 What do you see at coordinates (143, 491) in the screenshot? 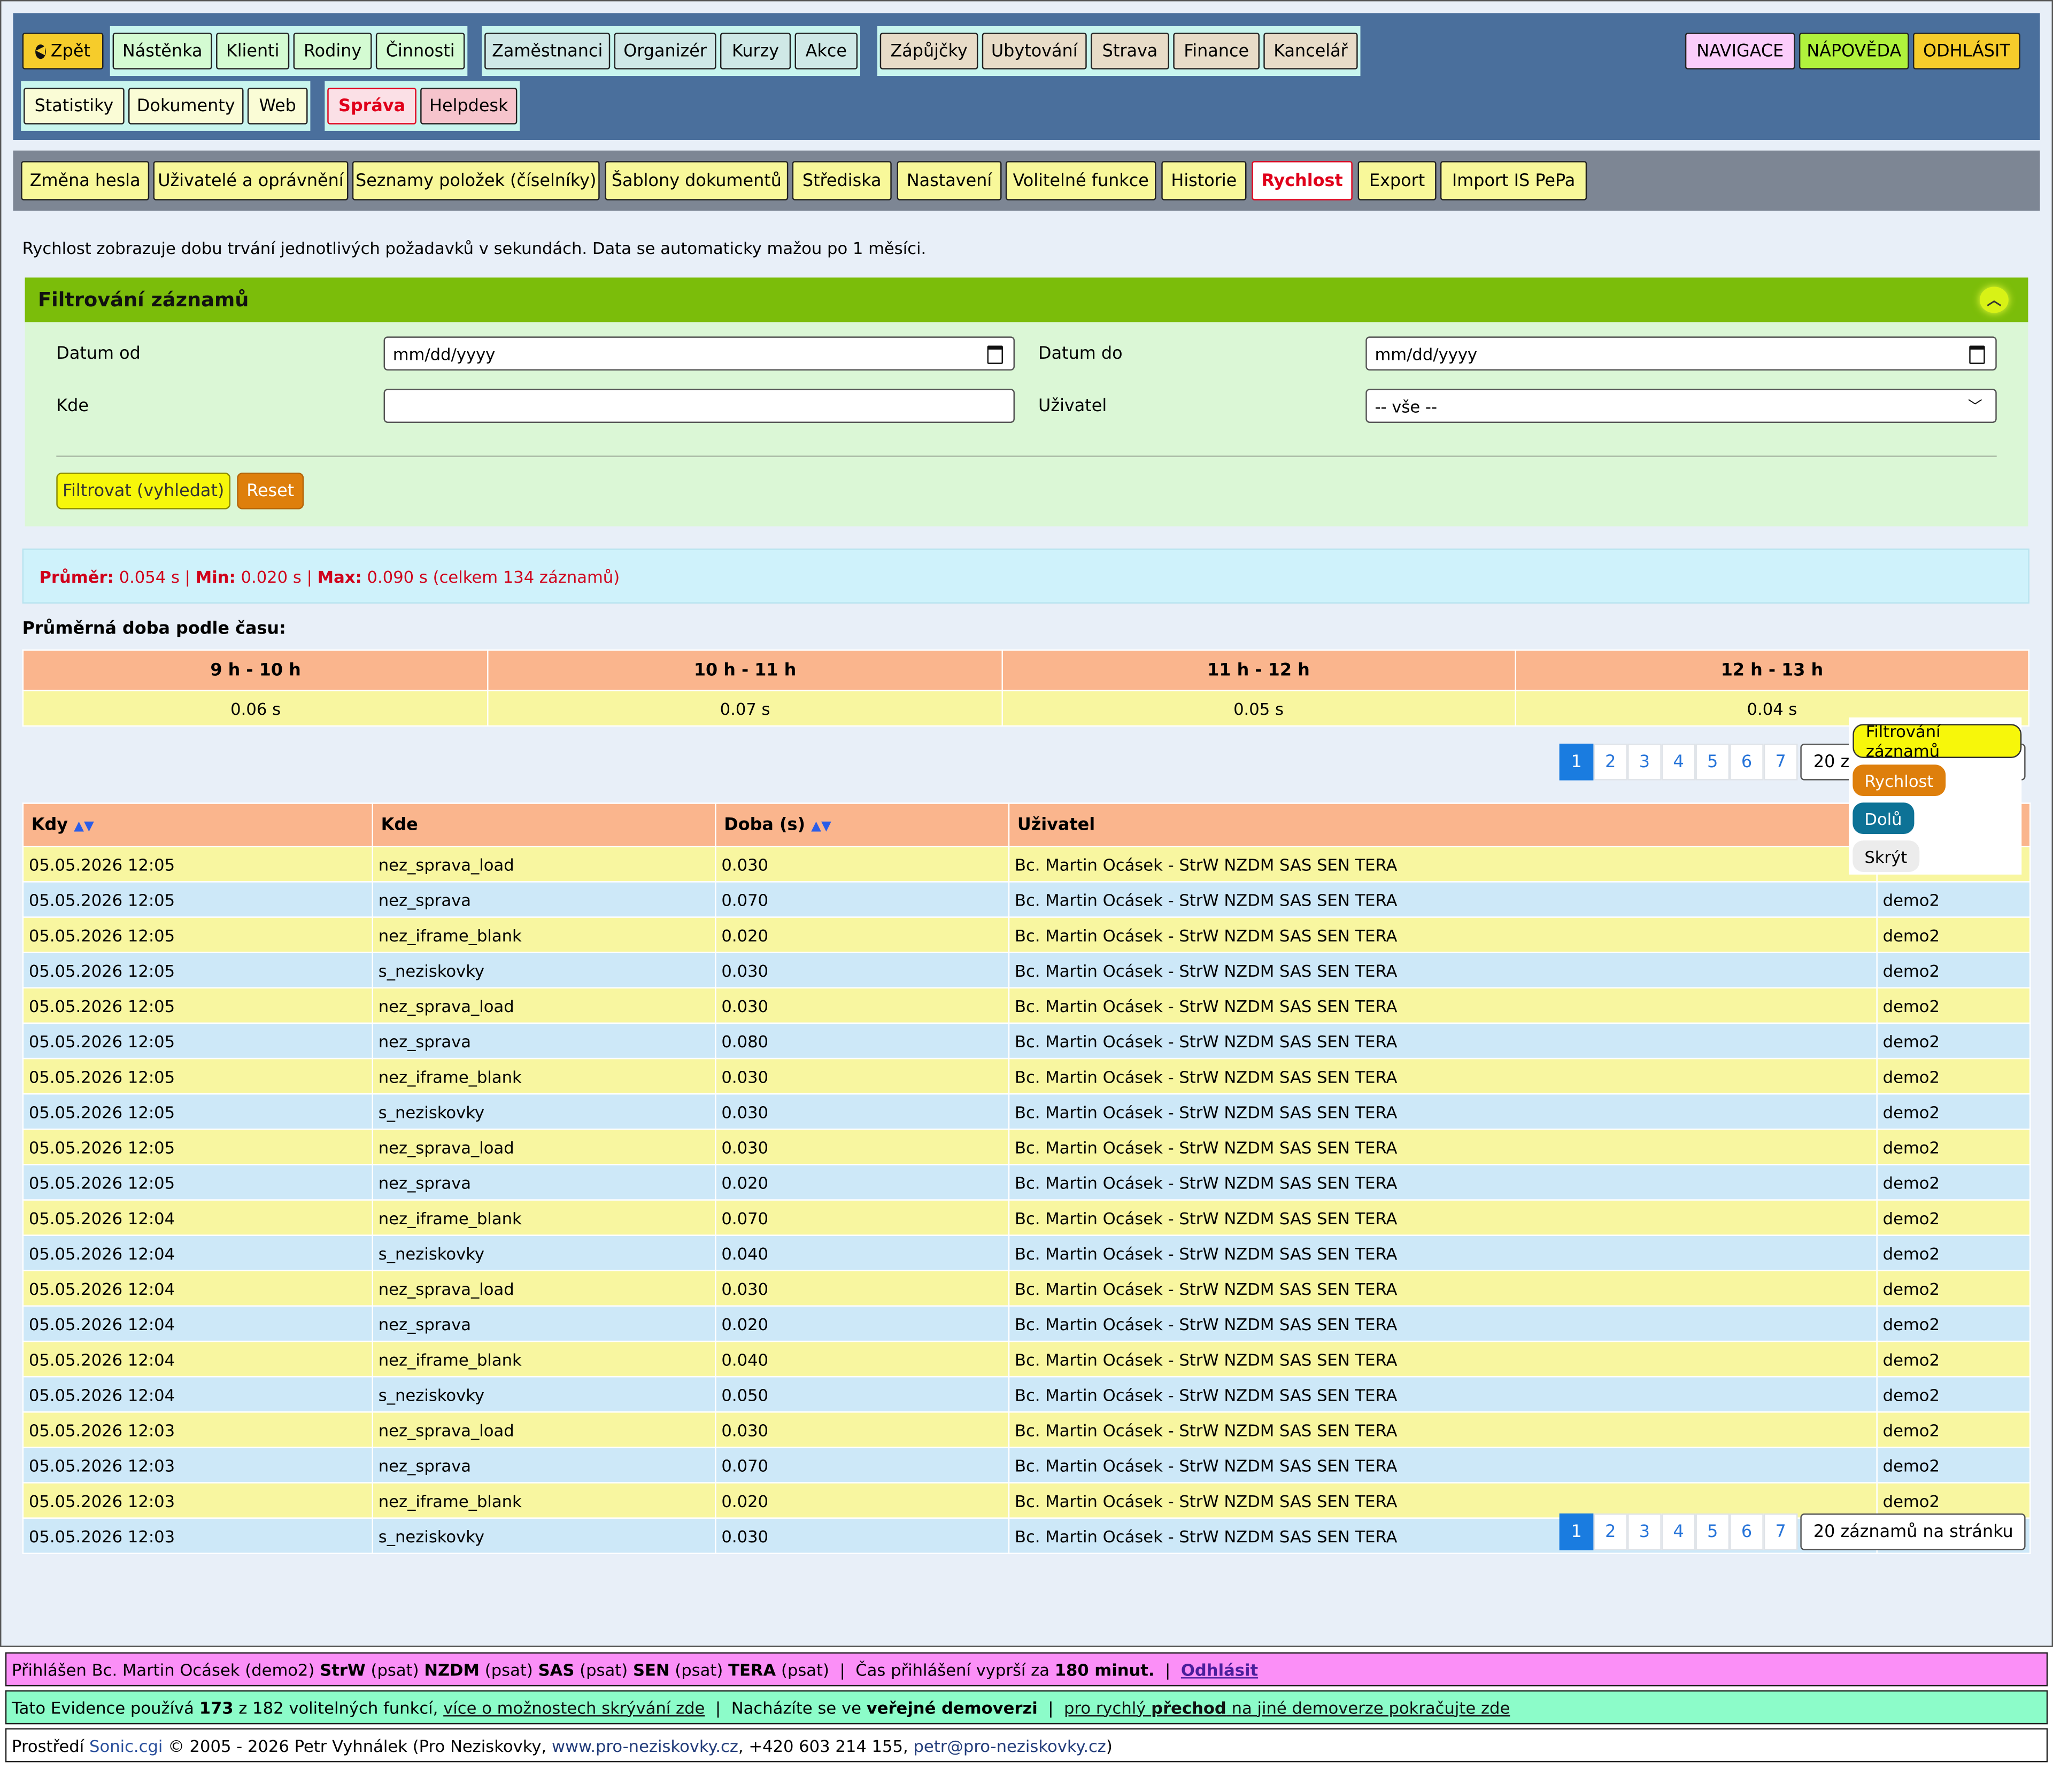
I see `filter-submit-button: Filtrovat (vyhledat)` at bounding box center [143, 491].